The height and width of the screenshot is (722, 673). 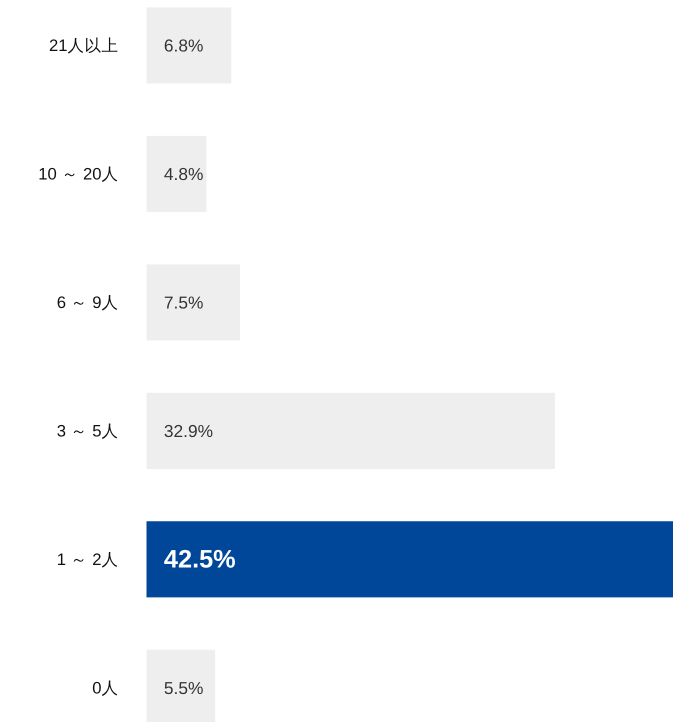 What do you see at coordinates (200, 559) in the screenshot?
I see `data-label: 42.5%` at bounding box center [200, 559].